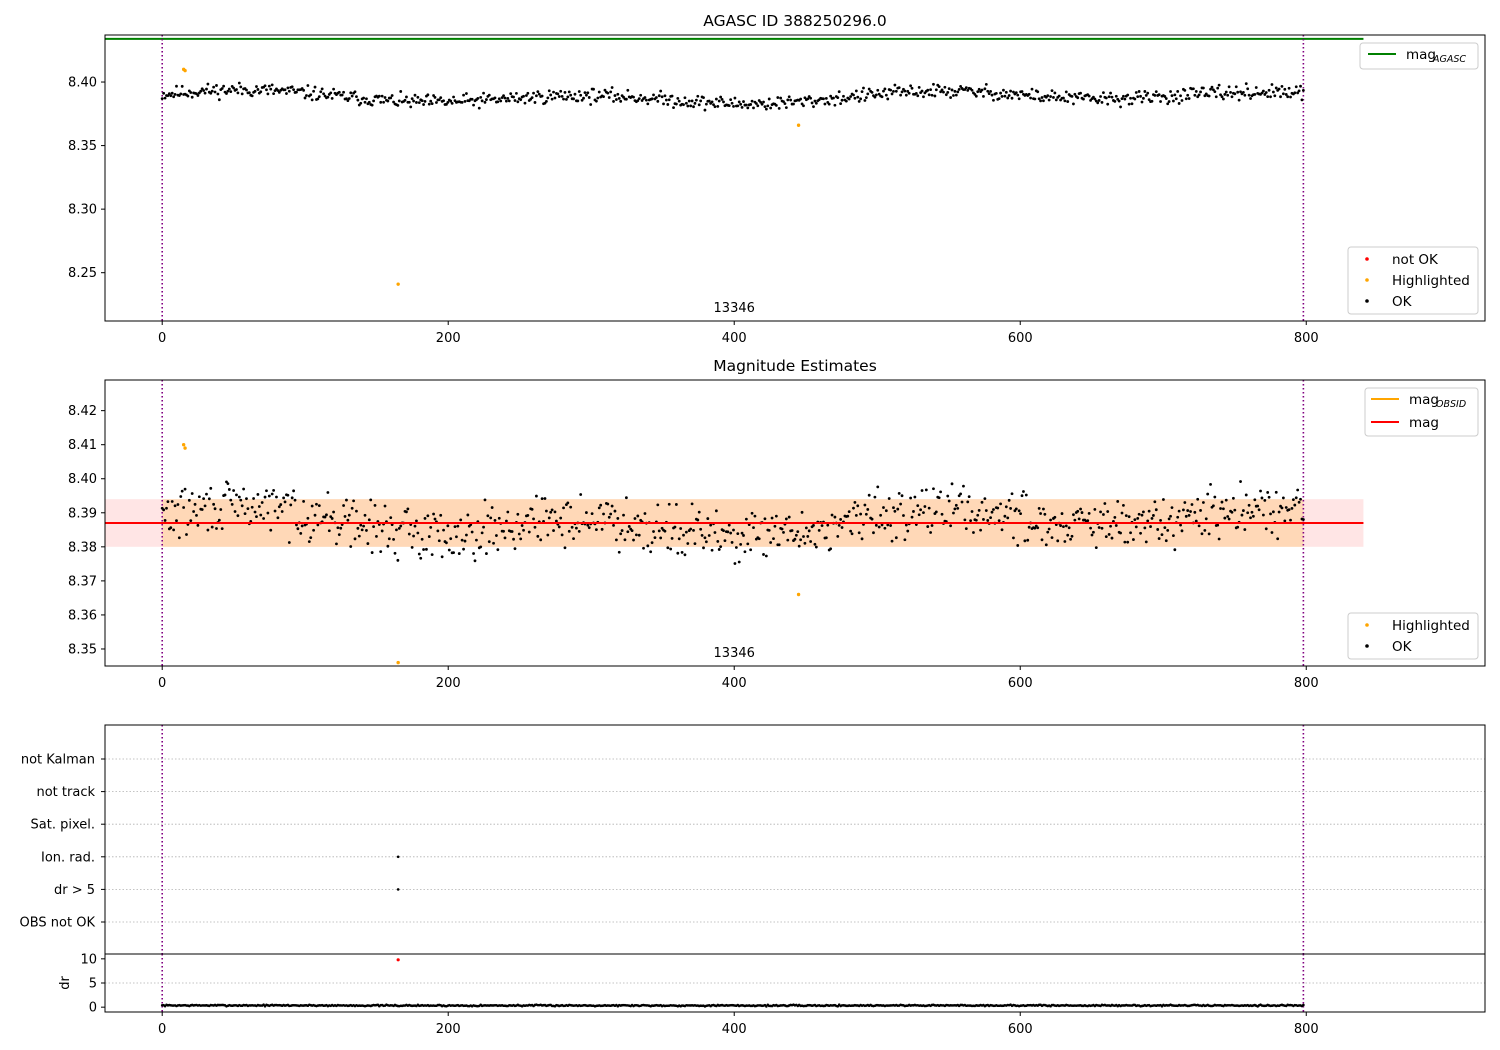  I want to click on x-tick-label: 200, so click(448, 338).